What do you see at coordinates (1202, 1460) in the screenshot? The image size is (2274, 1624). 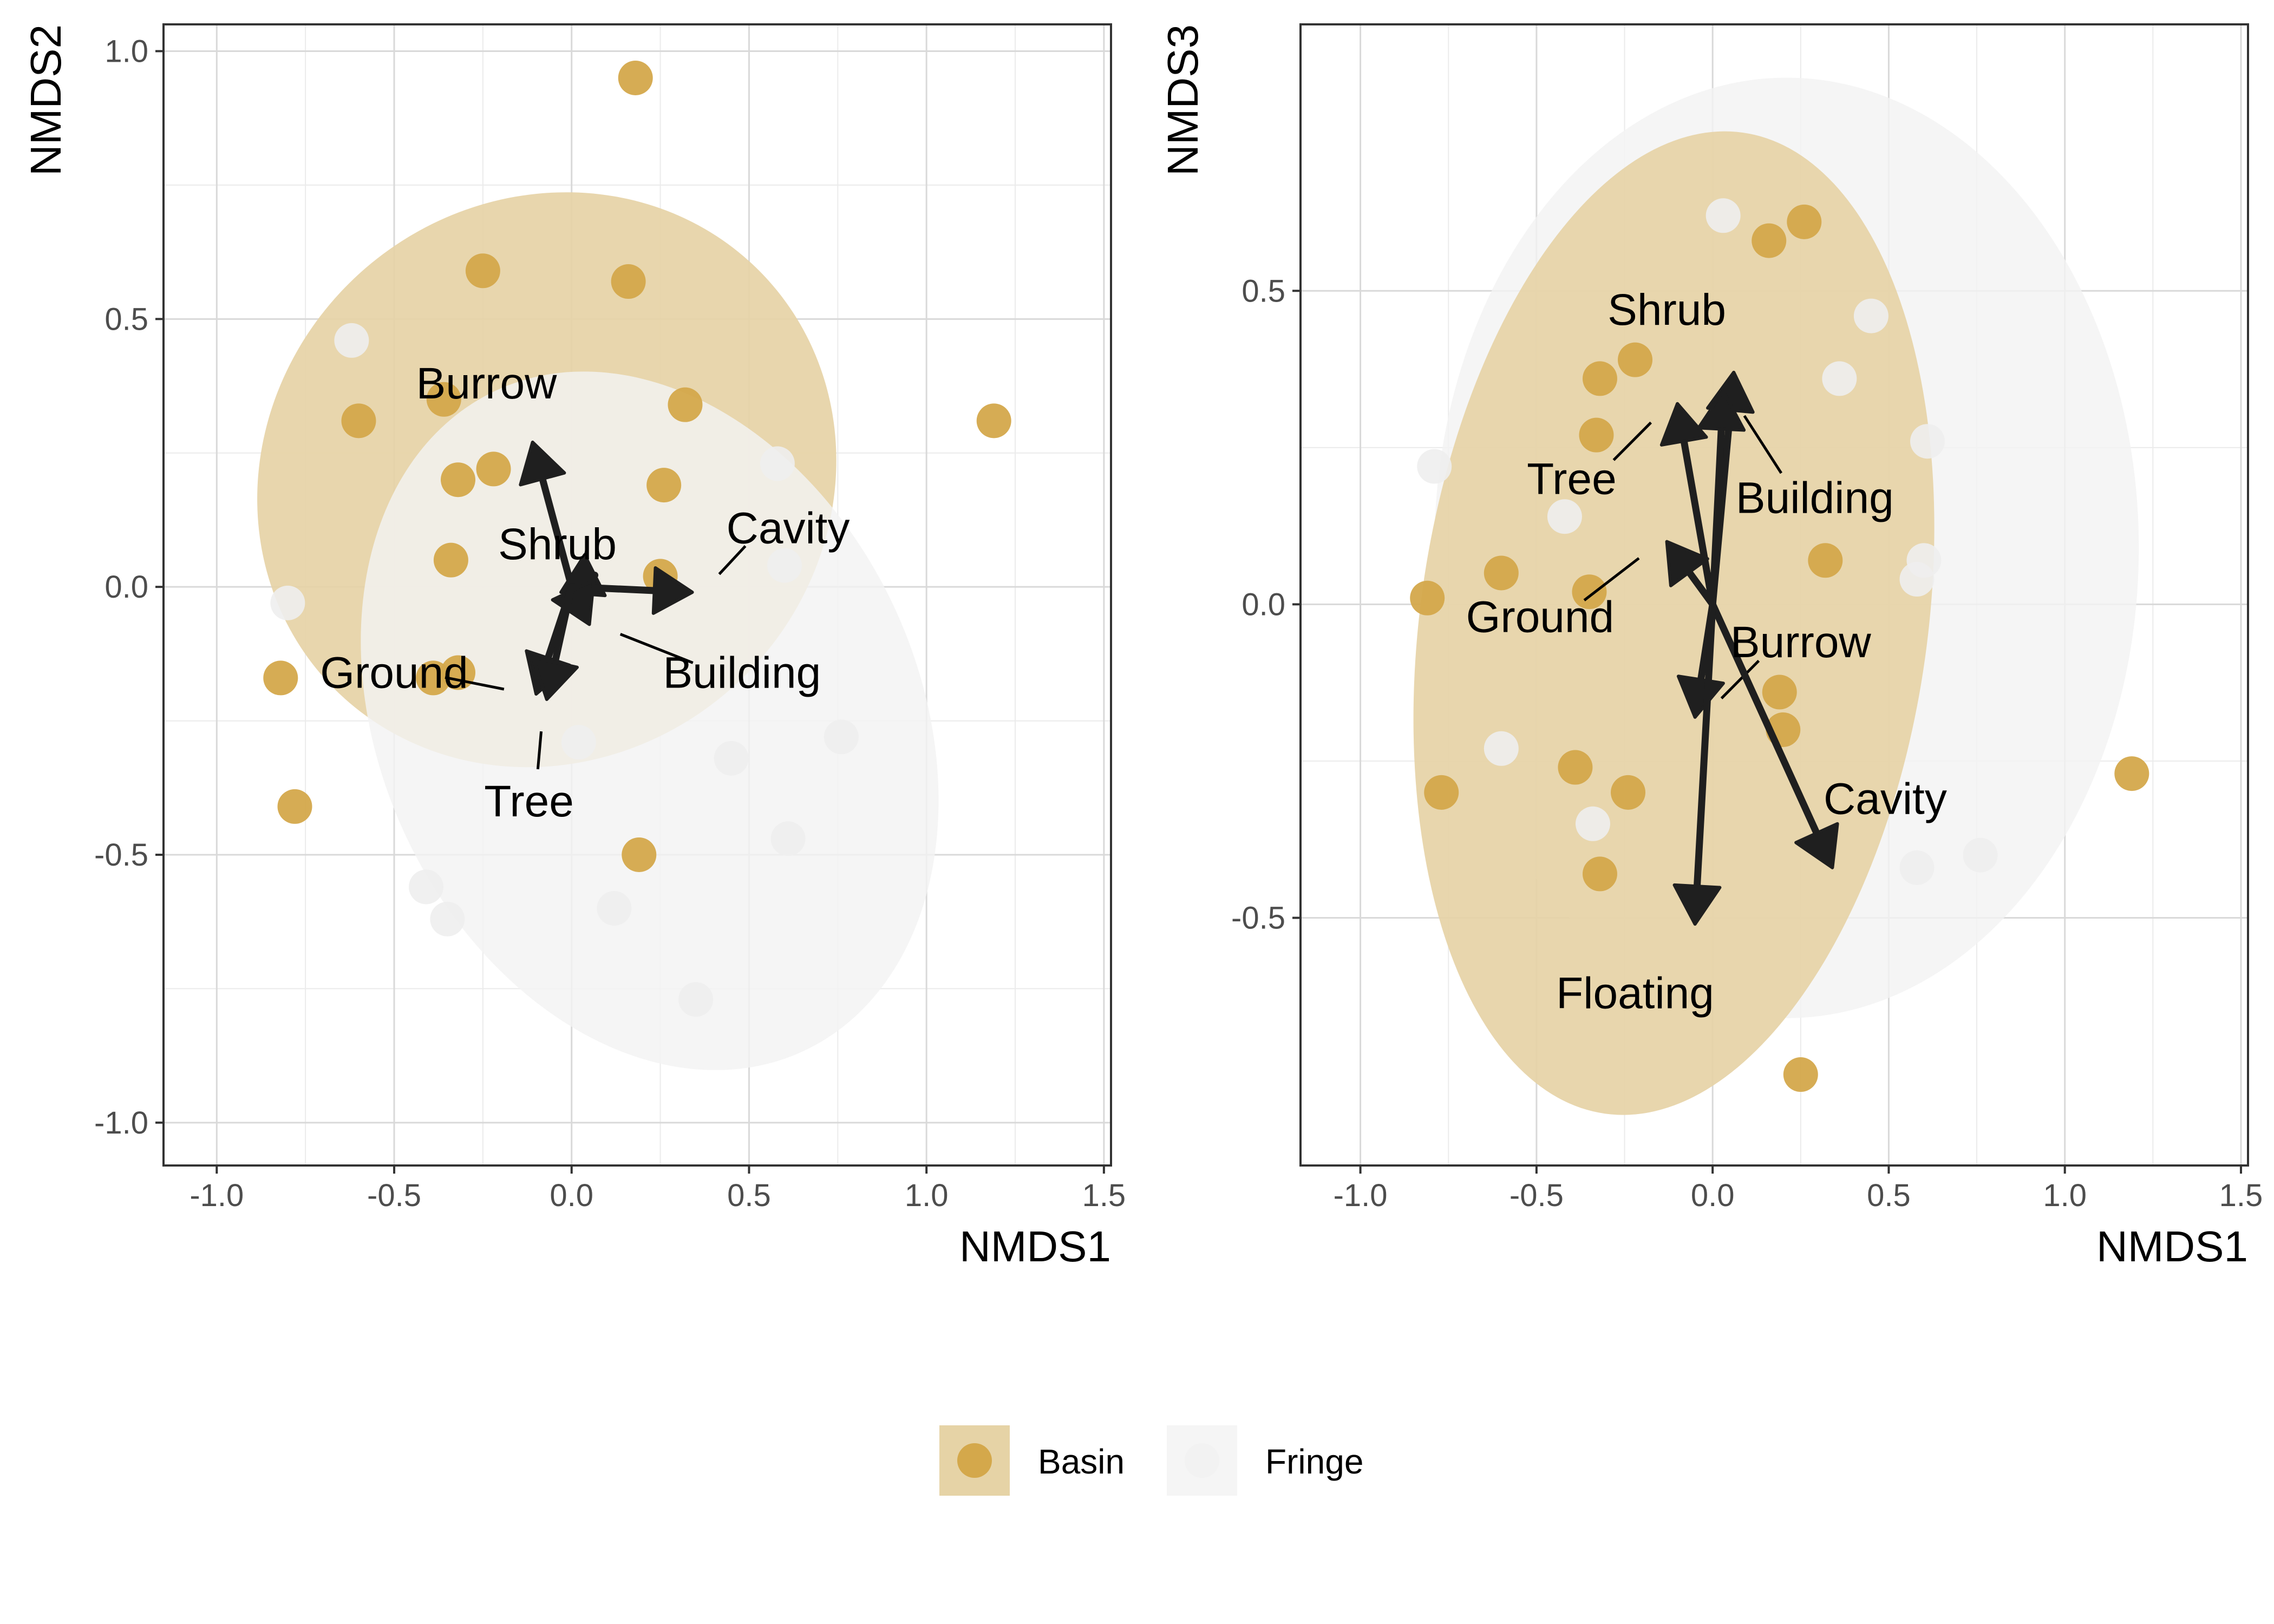 I see `legend-point-fringe` at bounding box center [1202, 1460].